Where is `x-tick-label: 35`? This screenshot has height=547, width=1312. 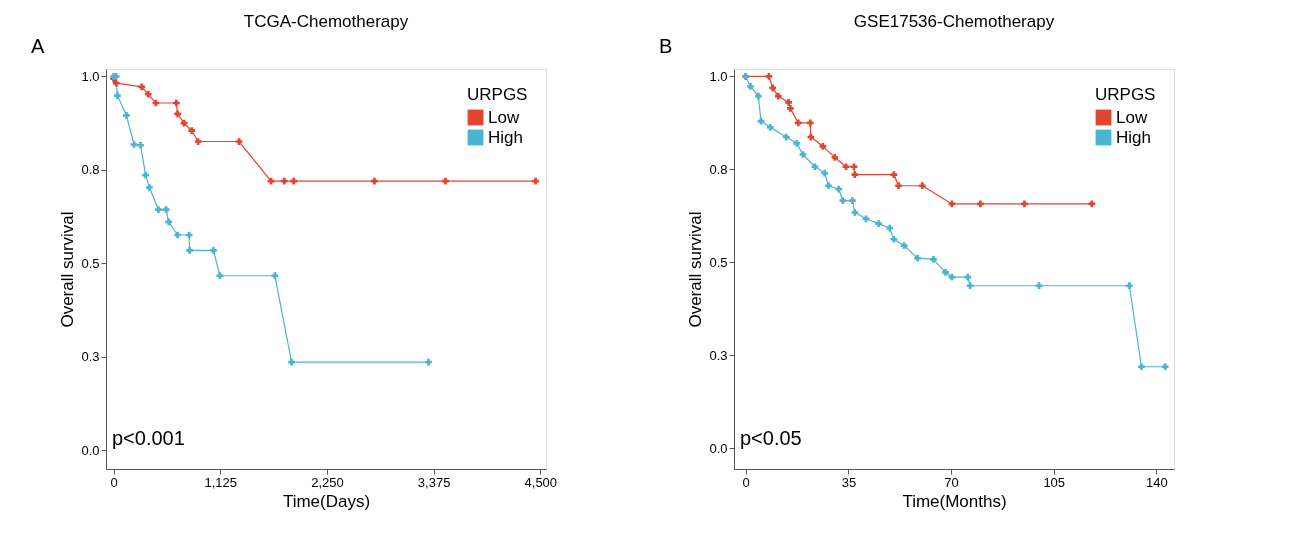 x-tick-label: 35 is located at coordinates (849, 482).